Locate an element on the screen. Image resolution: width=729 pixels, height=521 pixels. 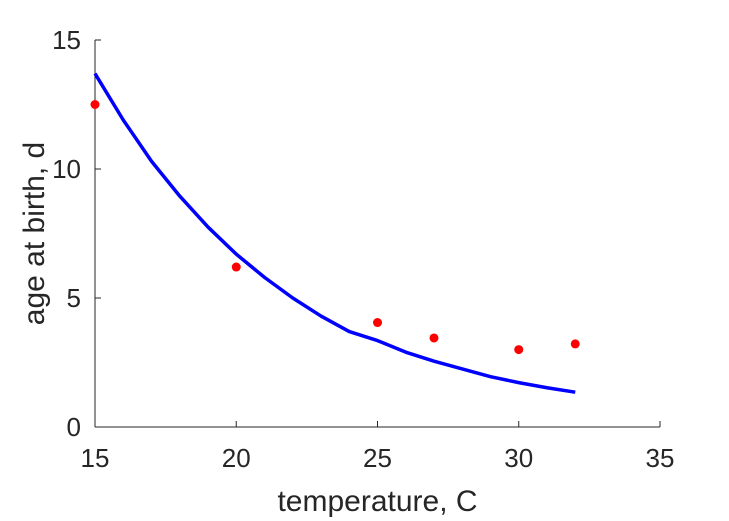
x-tick-label: 35 is located at coordinates (660, 458).